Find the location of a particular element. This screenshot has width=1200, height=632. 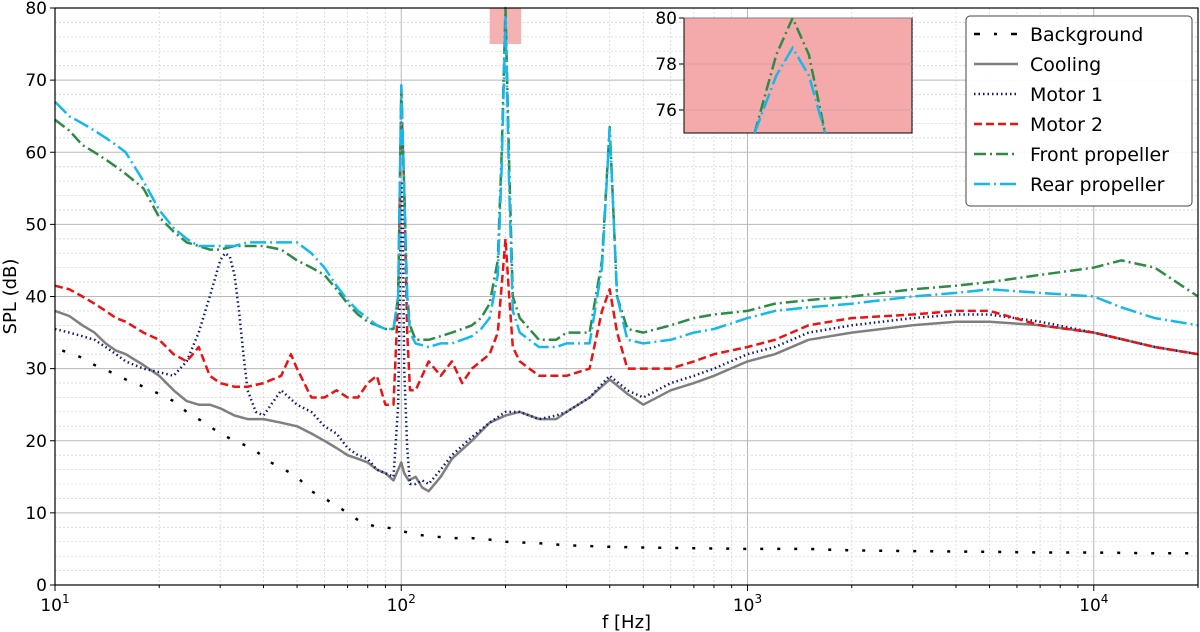

legend-label: Motor 2 is located at coordinates (1066, 125).